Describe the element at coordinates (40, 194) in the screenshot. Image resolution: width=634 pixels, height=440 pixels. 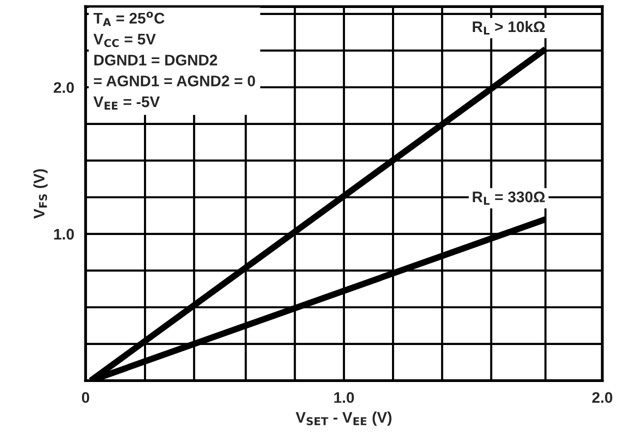
I see `y-axis-title: V$_{FS}$ (V)` at that location.